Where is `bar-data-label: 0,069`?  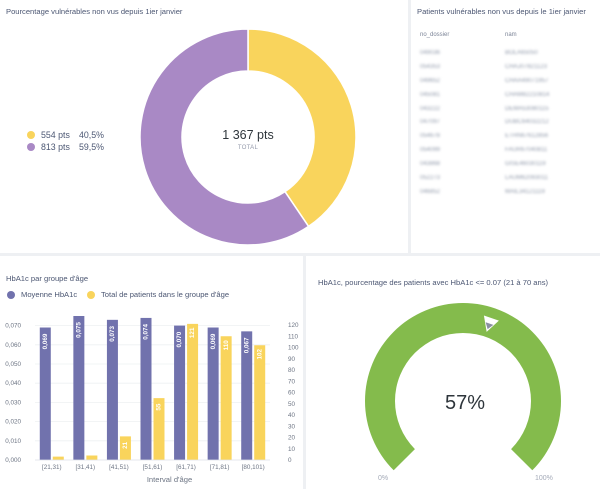
bar-data-label: 0,069 is located at coordinates (45, 341).